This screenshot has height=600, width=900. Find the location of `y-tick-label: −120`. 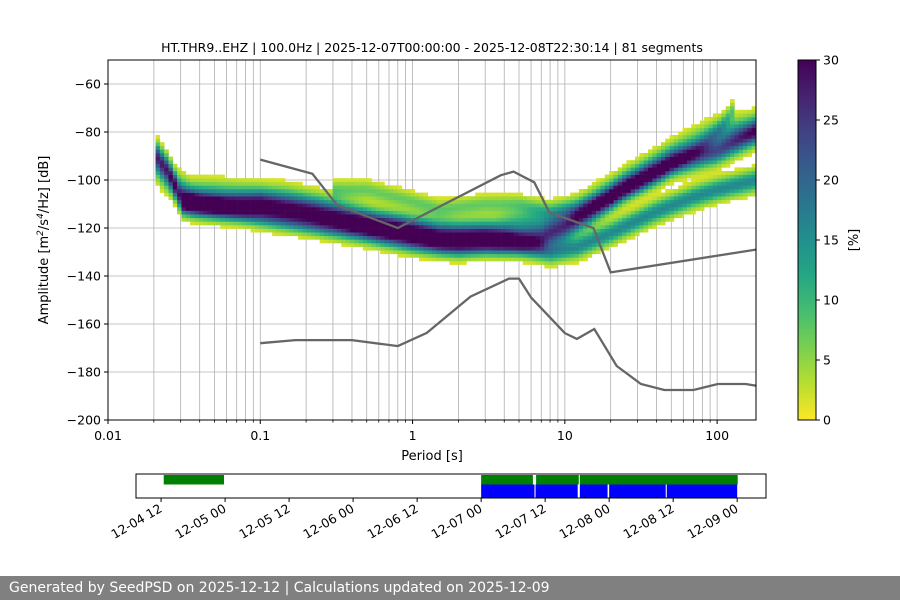

y-tick-label: −120 is located at coordinates (84, 228).